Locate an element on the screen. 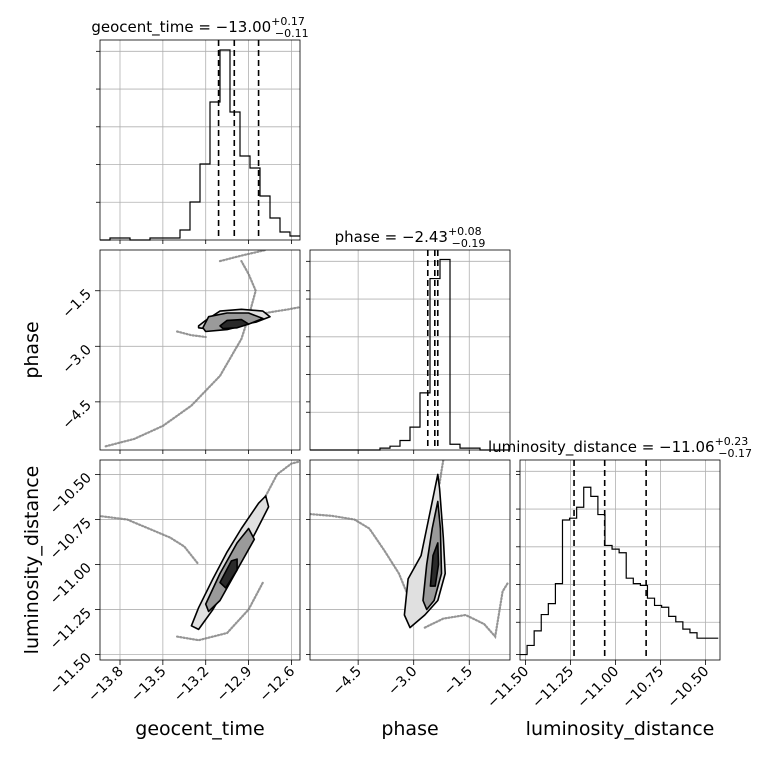 The height and width of the screenshot is (760, 760). yaxis-luminosity-distance-ticklabel-1: −11.25 is located at coordinates (71, 629).